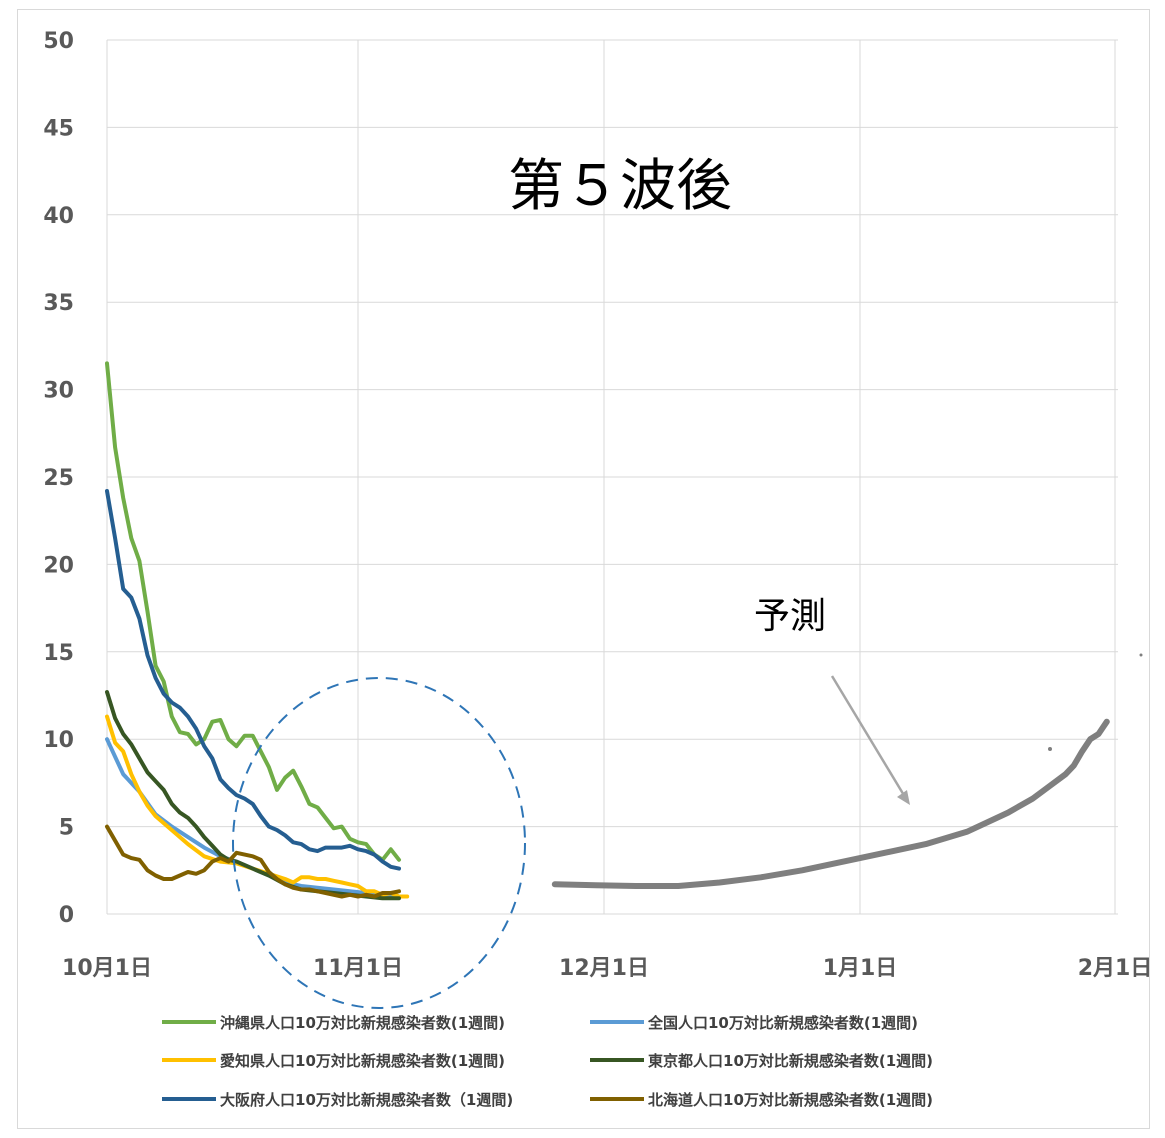 The width and height of the screenshot is (1165, 1138). I want to click on y-tick-label: 25, so click(58, 478).